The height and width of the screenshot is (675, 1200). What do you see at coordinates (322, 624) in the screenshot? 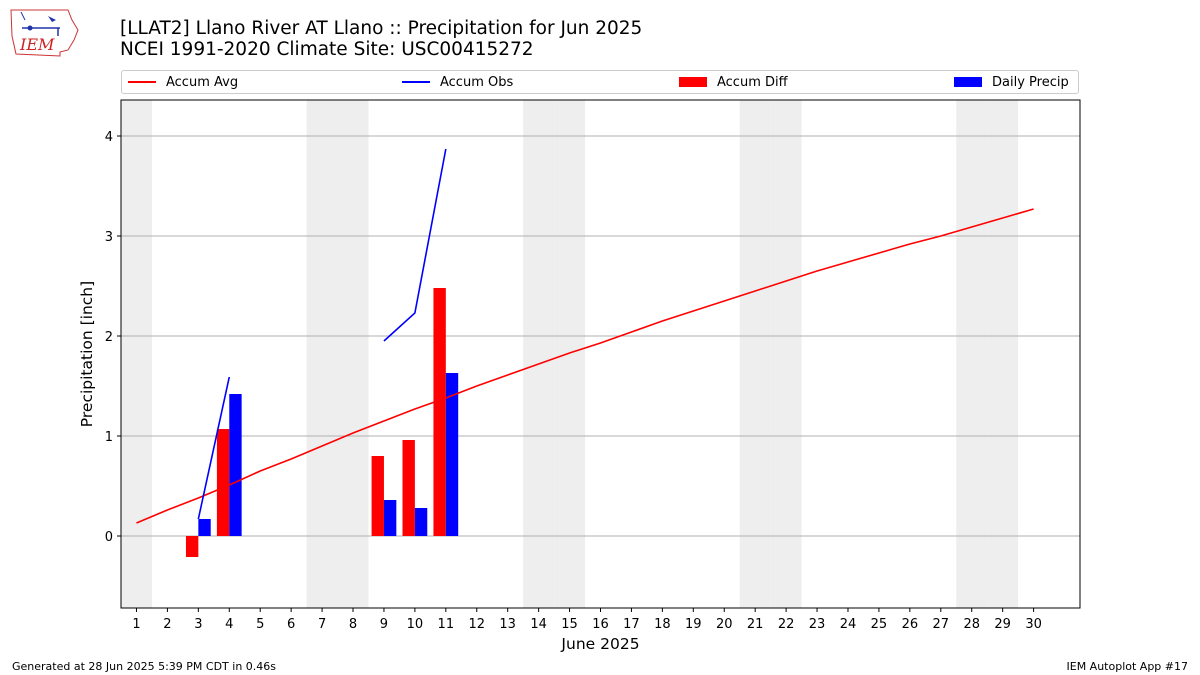
I see `x-tick-label: 7` at bounding box center [322, 624].